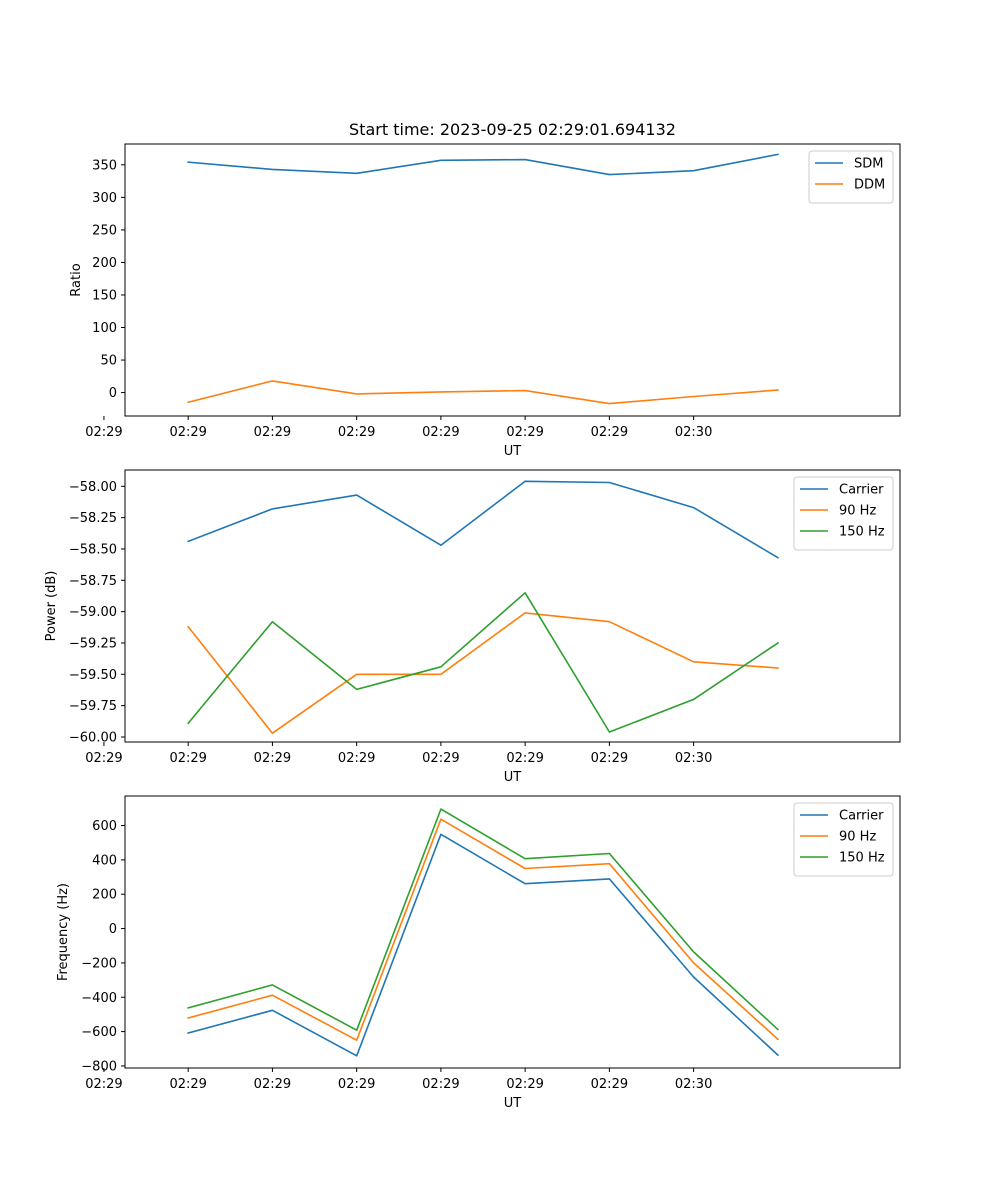  Describe the element at coordinates (99, 1066) in the screenshot. I see `y-tick-label: −800` at that location.